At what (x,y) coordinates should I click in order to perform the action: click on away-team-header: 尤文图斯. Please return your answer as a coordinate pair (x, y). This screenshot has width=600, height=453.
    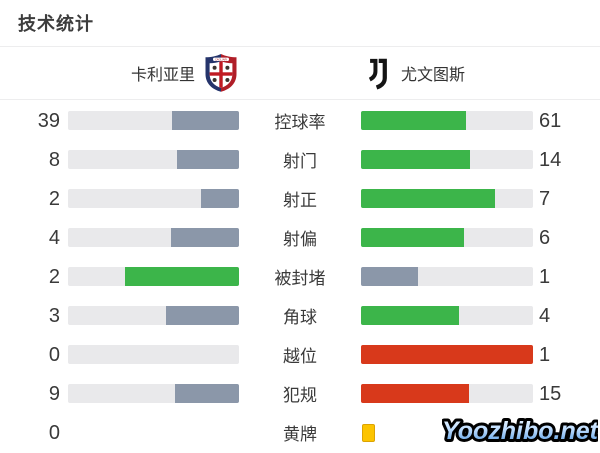
    Looking at the image, I should click on (449, 73).